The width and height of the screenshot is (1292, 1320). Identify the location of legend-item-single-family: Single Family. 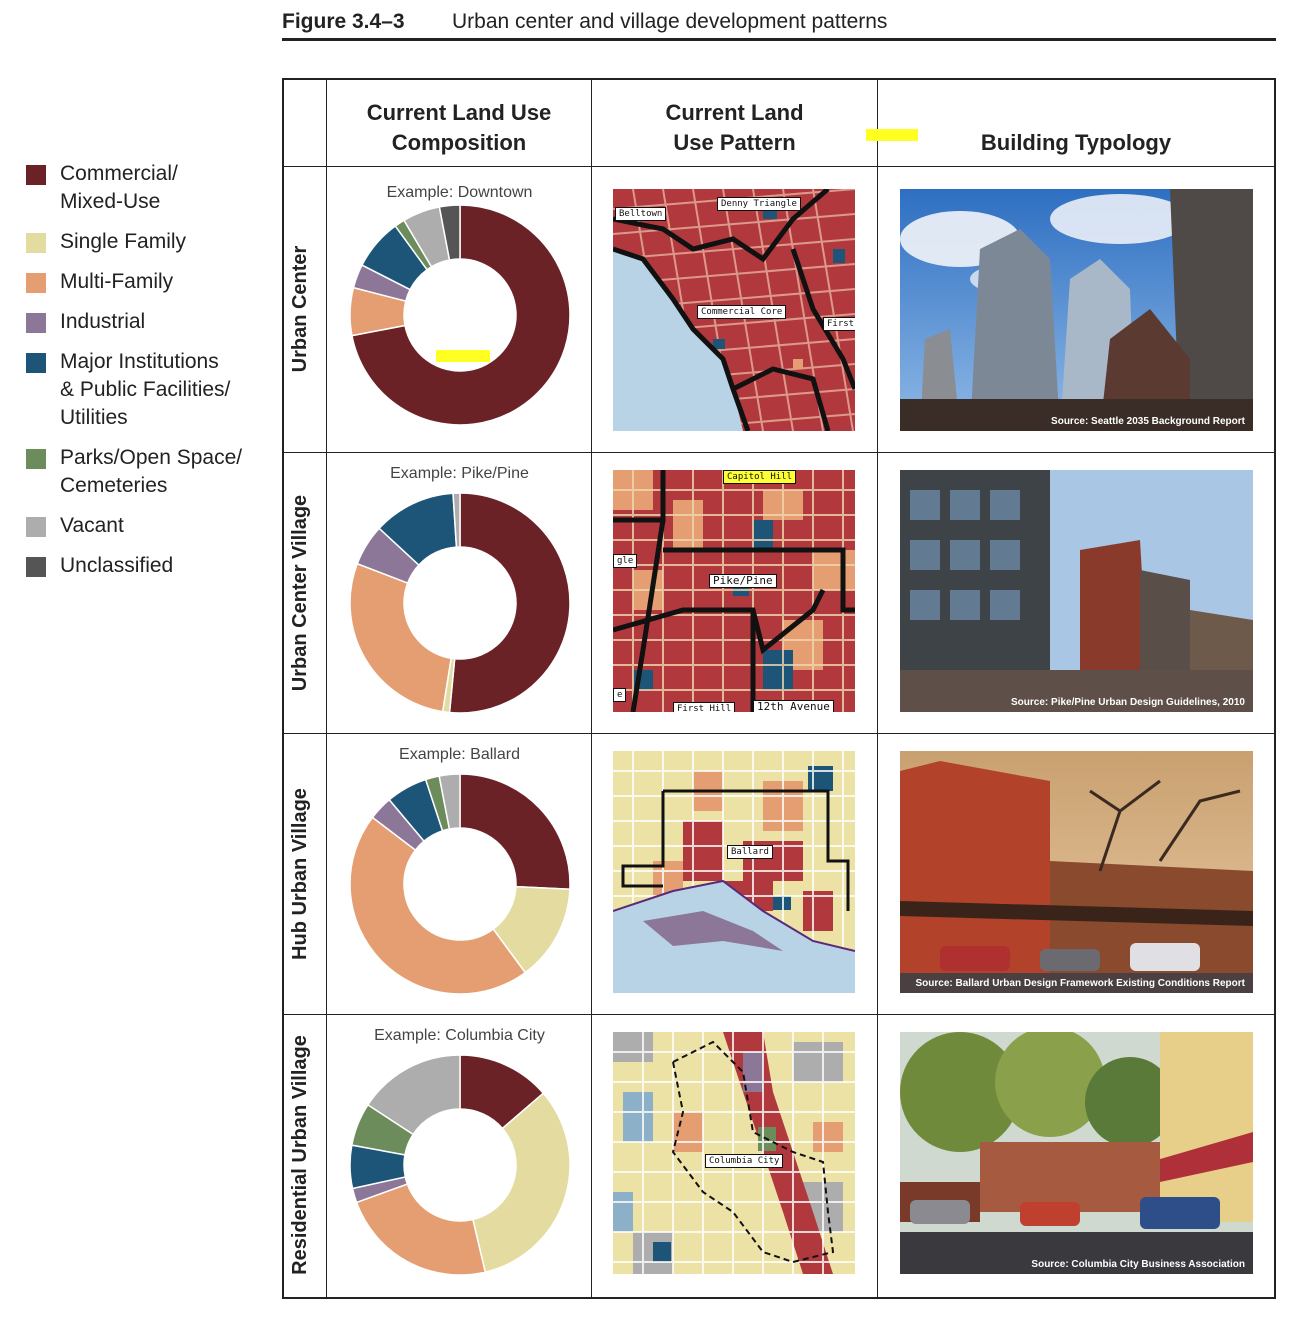
(146, 242).